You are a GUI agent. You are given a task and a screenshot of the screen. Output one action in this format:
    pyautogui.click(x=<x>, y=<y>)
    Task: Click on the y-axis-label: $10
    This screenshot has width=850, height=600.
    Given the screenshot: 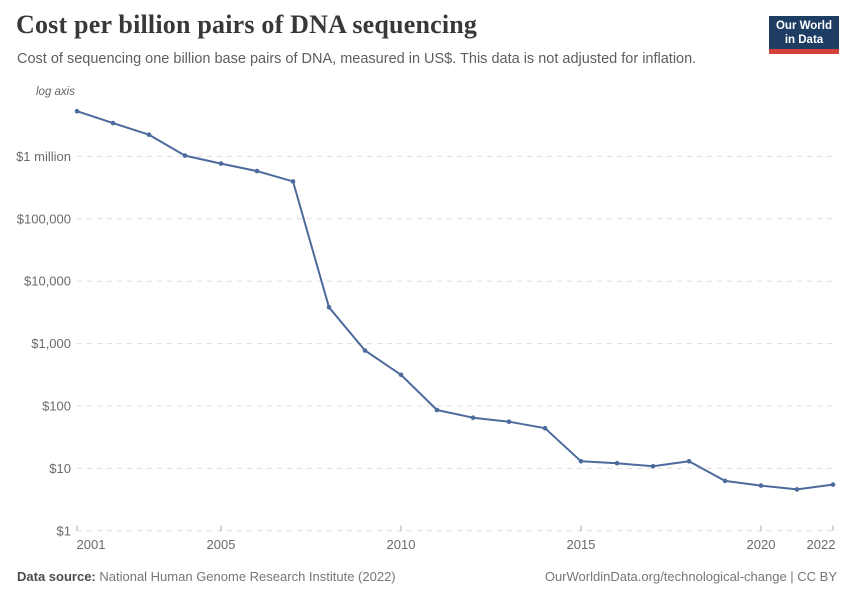 What is the action you would take?
    pyautogui.click(x=60, y=468)
    